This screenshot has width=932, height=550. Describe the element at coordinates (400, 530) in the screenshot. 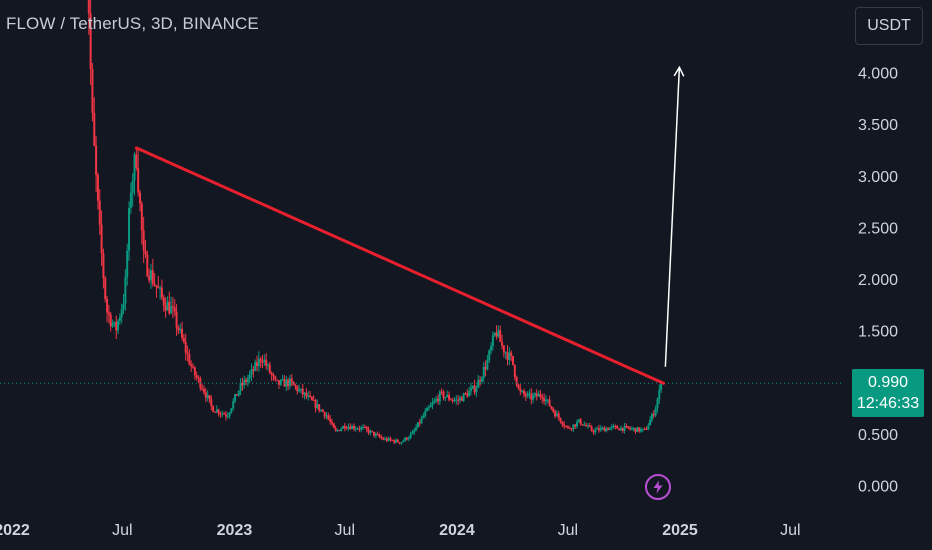

I see `time-axis: 2022 Jul 2023 Jul 2024 Jul 2025 Jul` at that location.